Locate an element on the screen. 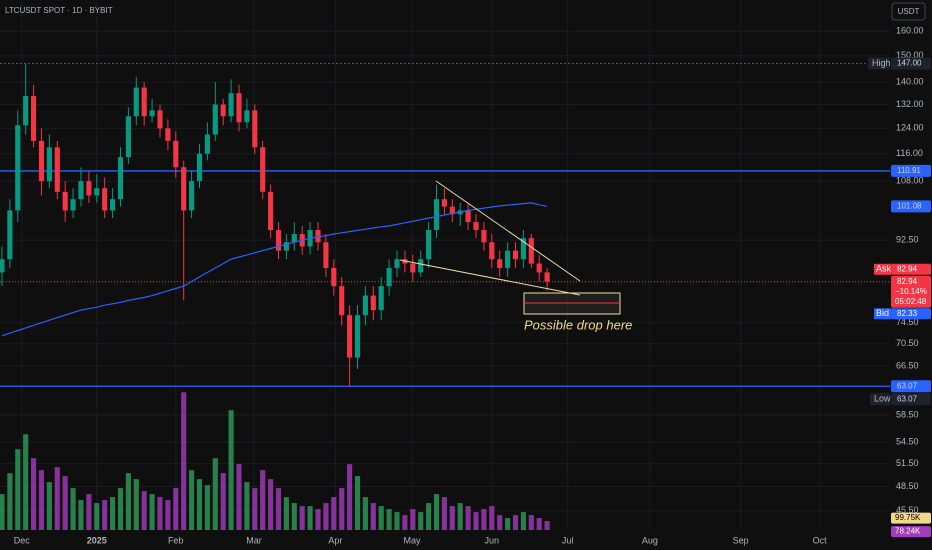  y-tick-label: 66.50 is located at coordinates (907, 365).